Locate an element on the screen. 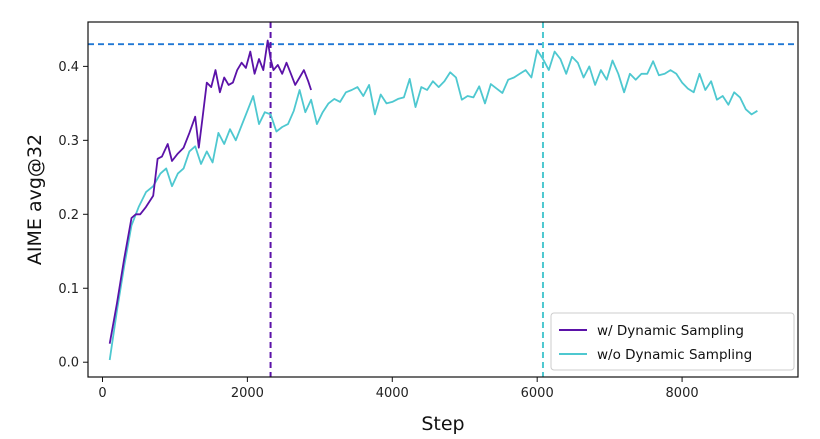 This screenshot has width=820, height=439. x-tick-label: 4000 is located at coordinates (392, 393).